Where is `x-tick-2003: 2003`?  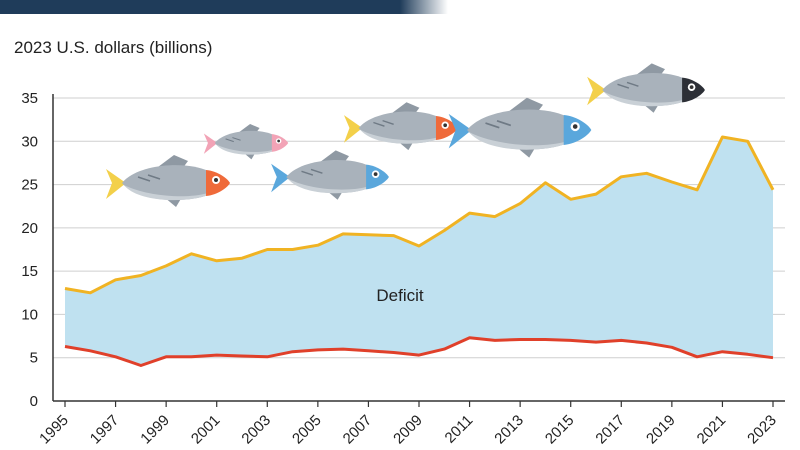 x-tick-2003: 2003 is located at coordinates (256, 430).